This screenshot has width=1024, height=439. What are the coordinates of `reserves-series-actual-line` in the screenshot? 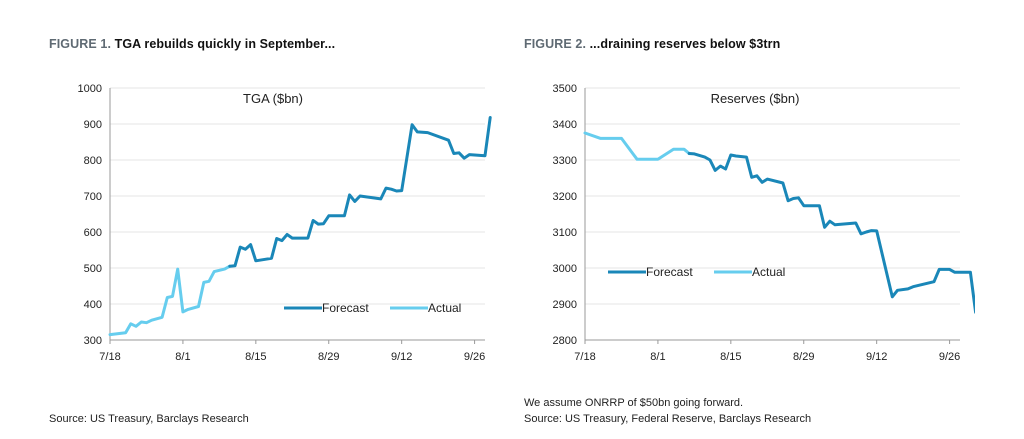 It's located at (637, 146).